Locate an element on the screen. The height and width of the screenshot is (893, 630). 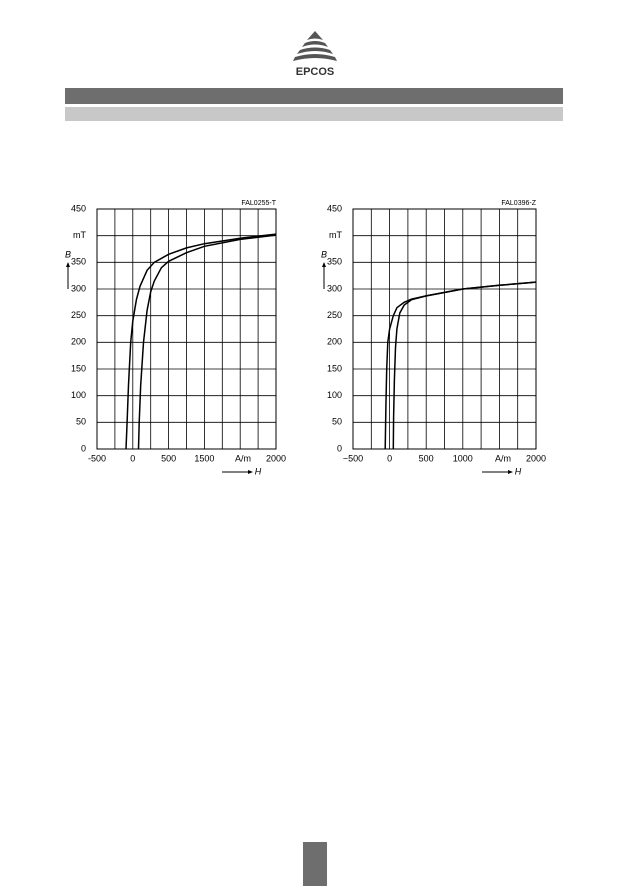
x-tick-label: −500 is located at coordinates (353, 458).